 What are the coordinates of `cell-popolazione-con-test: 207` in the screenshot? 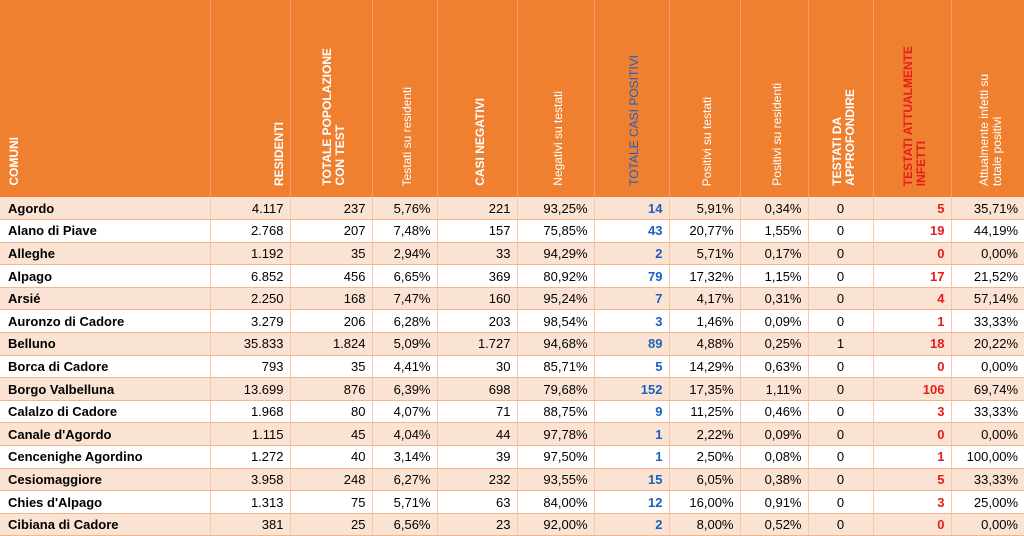 It's located at (331, 231).